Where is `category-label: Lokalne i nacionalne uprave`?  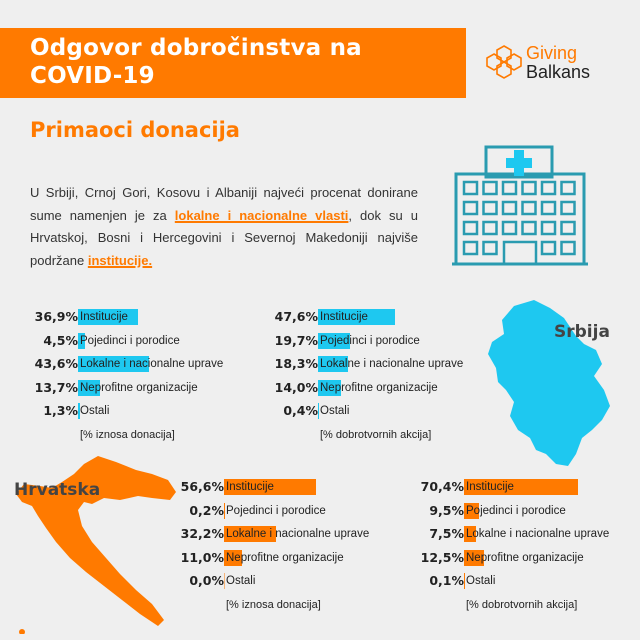 category-label: Lokalne i nacionalne uprave is located at coordinates (538, 534).